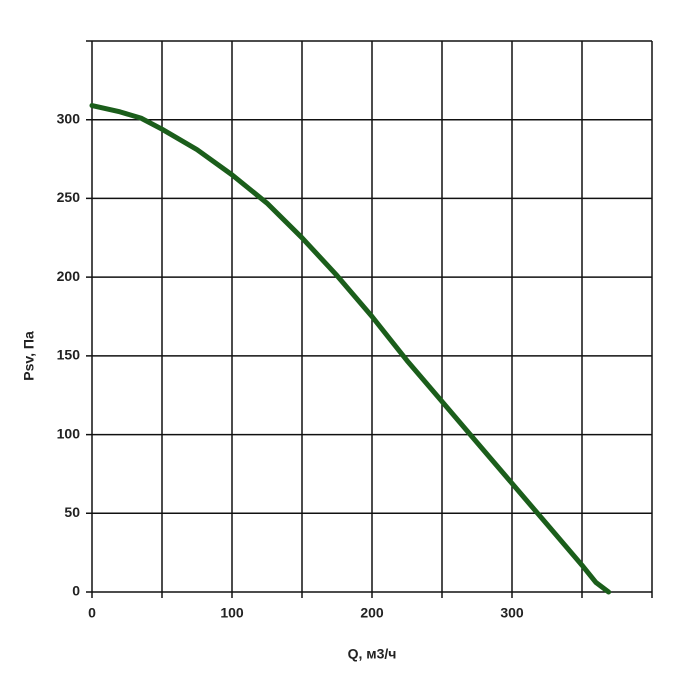 This screenshot has width=685, height=682. Describe the element at coordinates (76, 591) in the screenshot. I see `y-tick-label: 0` at that location.